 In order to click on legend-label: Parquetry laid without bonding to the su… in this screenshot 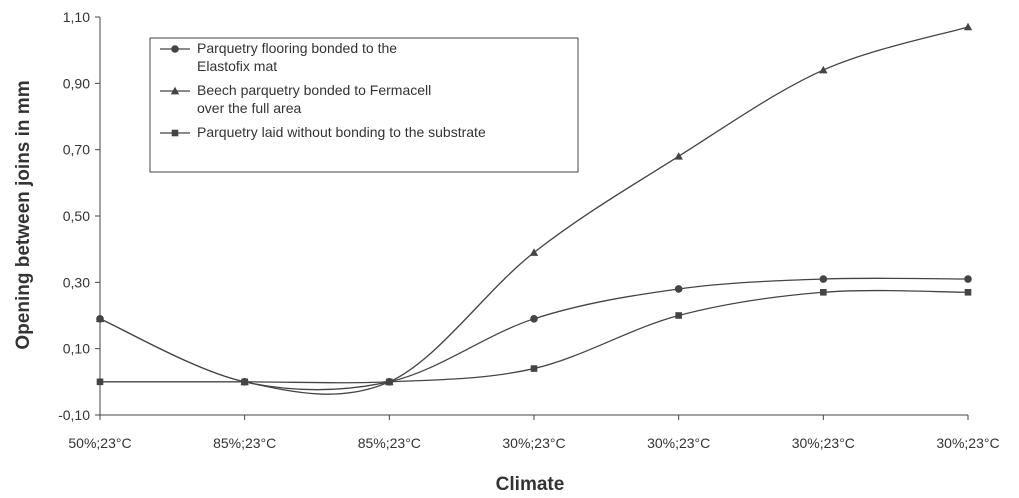, I will do `click(341, 132)`.